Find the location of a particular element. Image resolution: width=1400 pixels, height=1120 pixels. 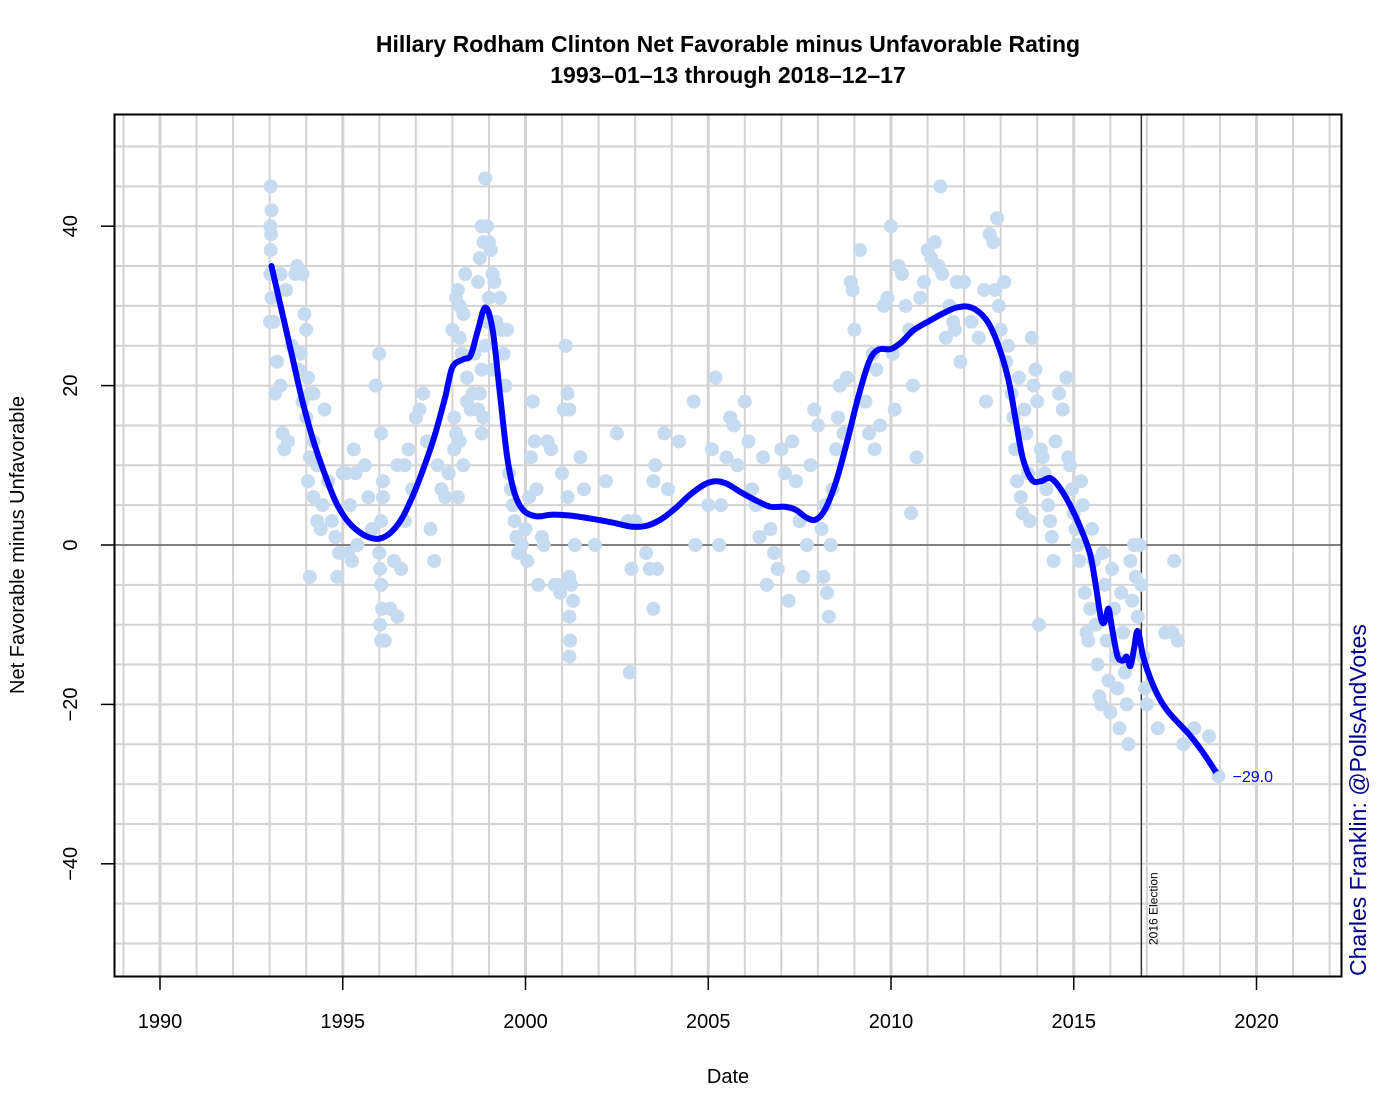

x-tick-label: 1995 is located at coordinates (343, 1022).